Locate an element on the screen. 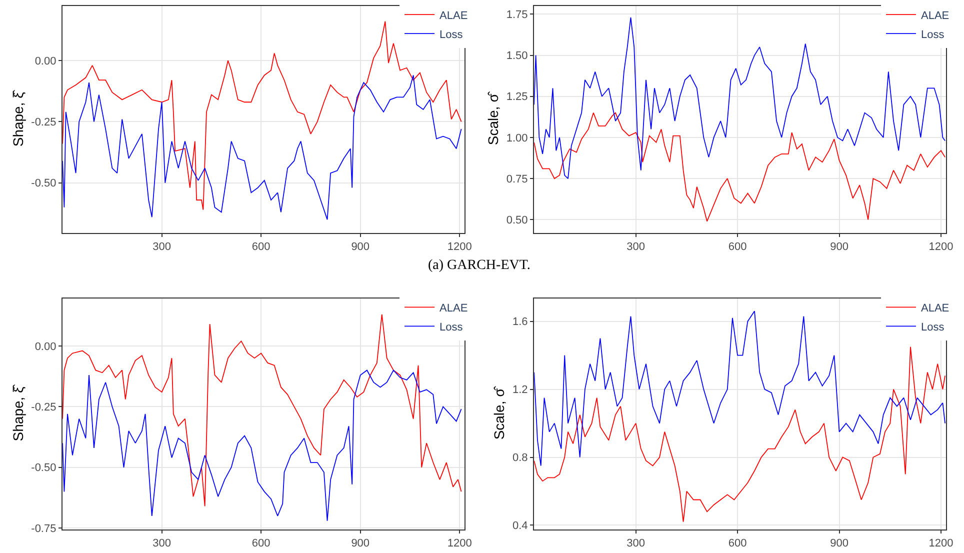 This screenshot has width=964, height=553. y-tick-label: 1.25 is located at coordinates (517, 97).